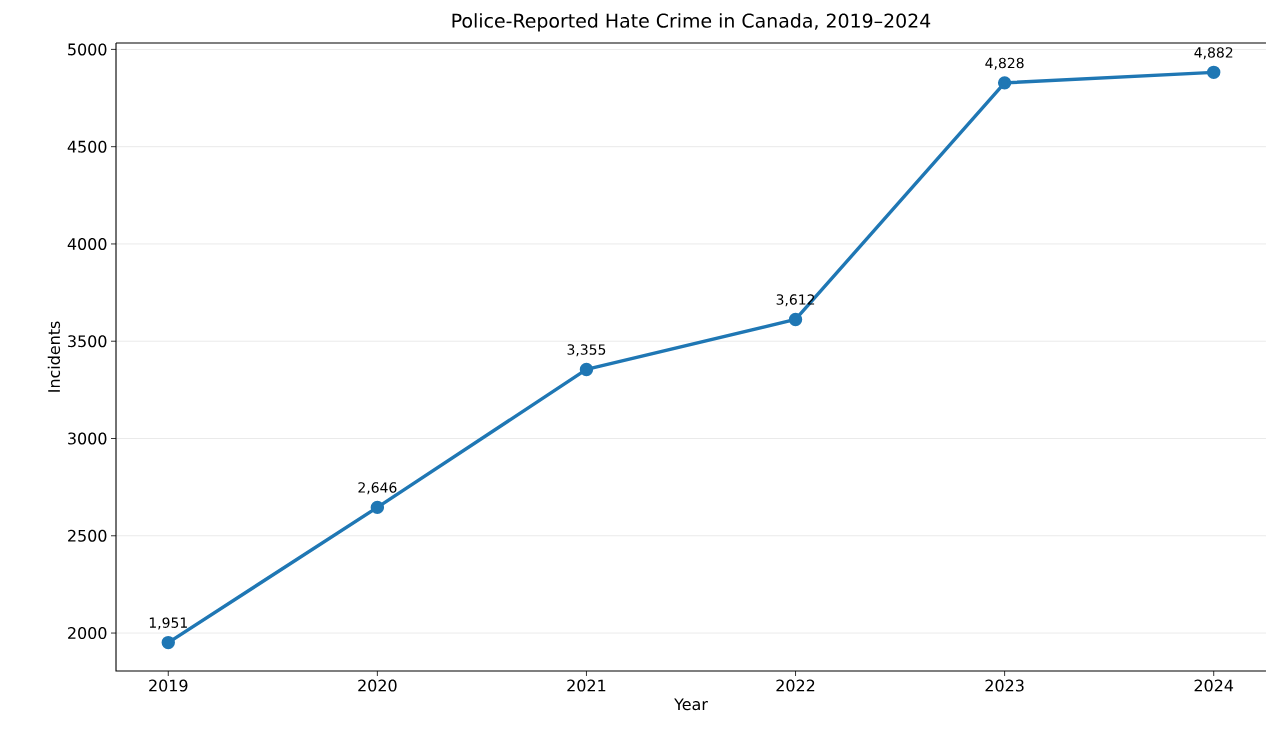 This screenshot has width=1267, height=739. Describe the element at coordinates (377, 685) in the screenshot. I see `x-tick-label: 2020` at that location.